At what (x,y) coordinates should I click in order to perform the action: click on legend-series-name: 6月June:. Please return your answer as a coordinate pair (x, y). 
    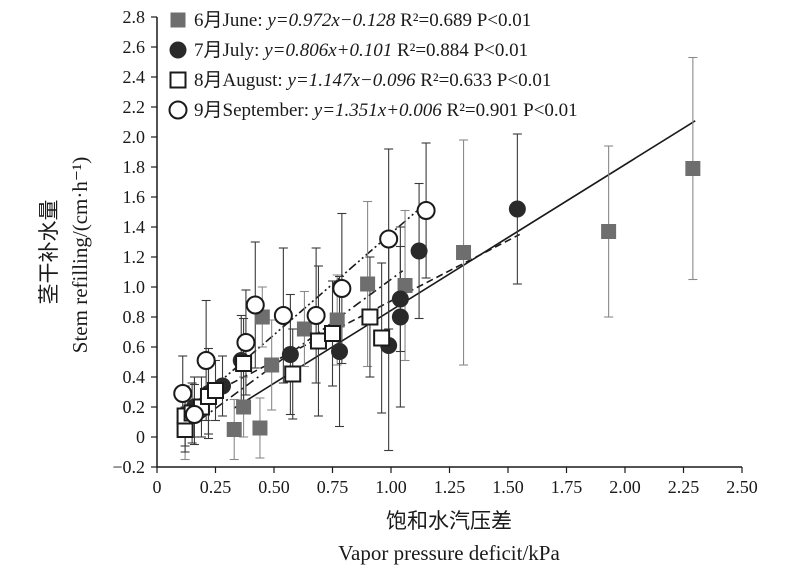
    Looking at the image, I should click on (230, 20).